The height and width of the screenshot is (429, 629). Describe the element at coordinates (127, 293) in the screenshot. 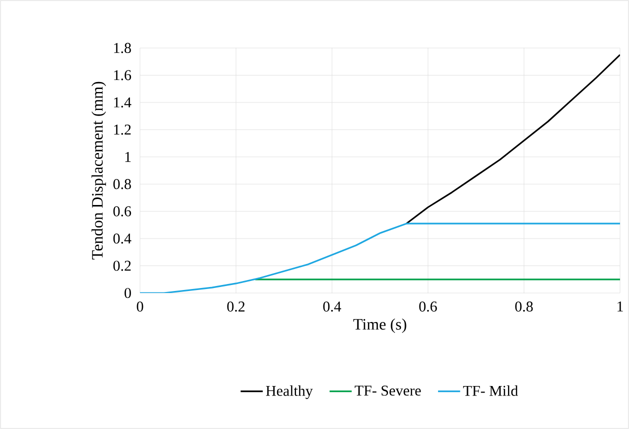

I see `y-tick-label: 0` at that location.